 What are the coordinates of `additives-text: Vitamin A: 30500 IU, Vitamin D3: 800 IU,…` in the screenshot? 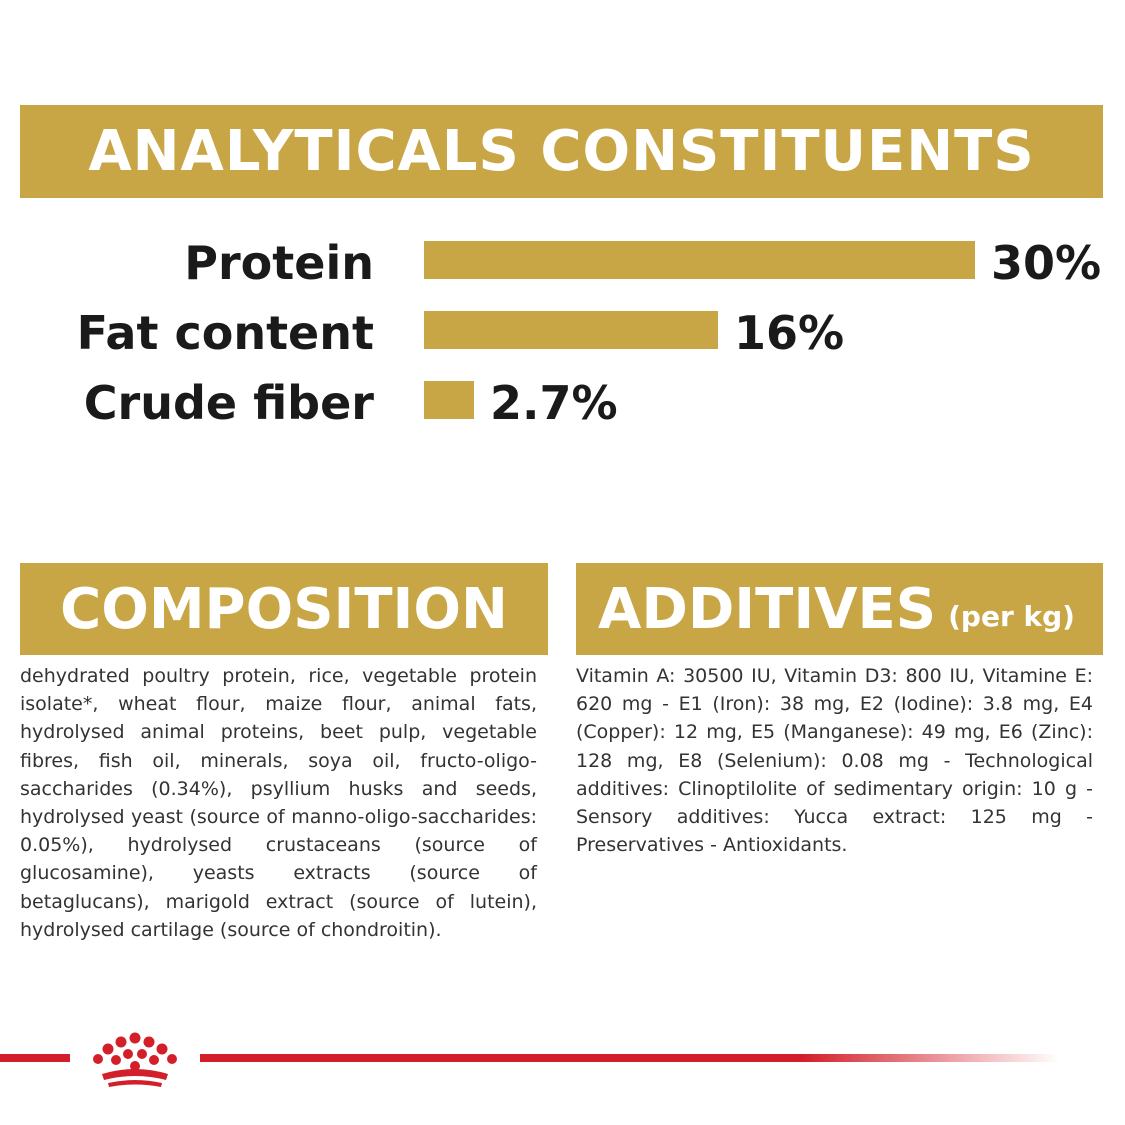 It's located at (834, 761).